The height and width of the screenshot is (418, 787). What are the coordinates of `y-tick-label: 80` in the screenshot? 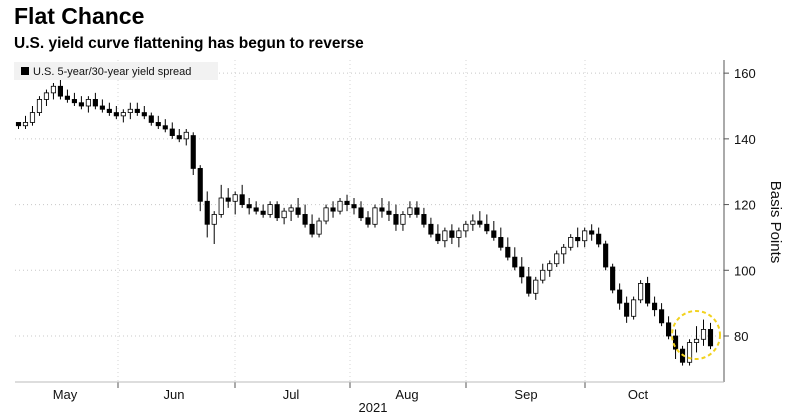 It's located at (741, 336).